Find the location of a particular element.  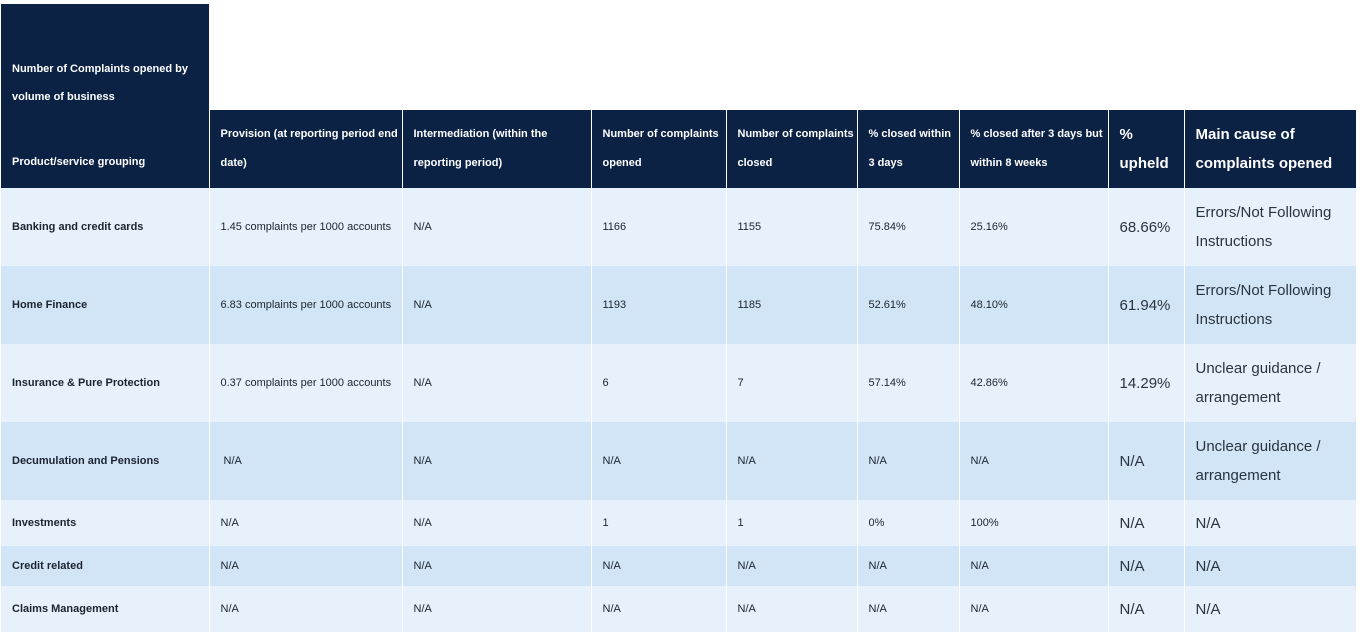

header-upheld: % upheld is located at coordinates (1146, 149).